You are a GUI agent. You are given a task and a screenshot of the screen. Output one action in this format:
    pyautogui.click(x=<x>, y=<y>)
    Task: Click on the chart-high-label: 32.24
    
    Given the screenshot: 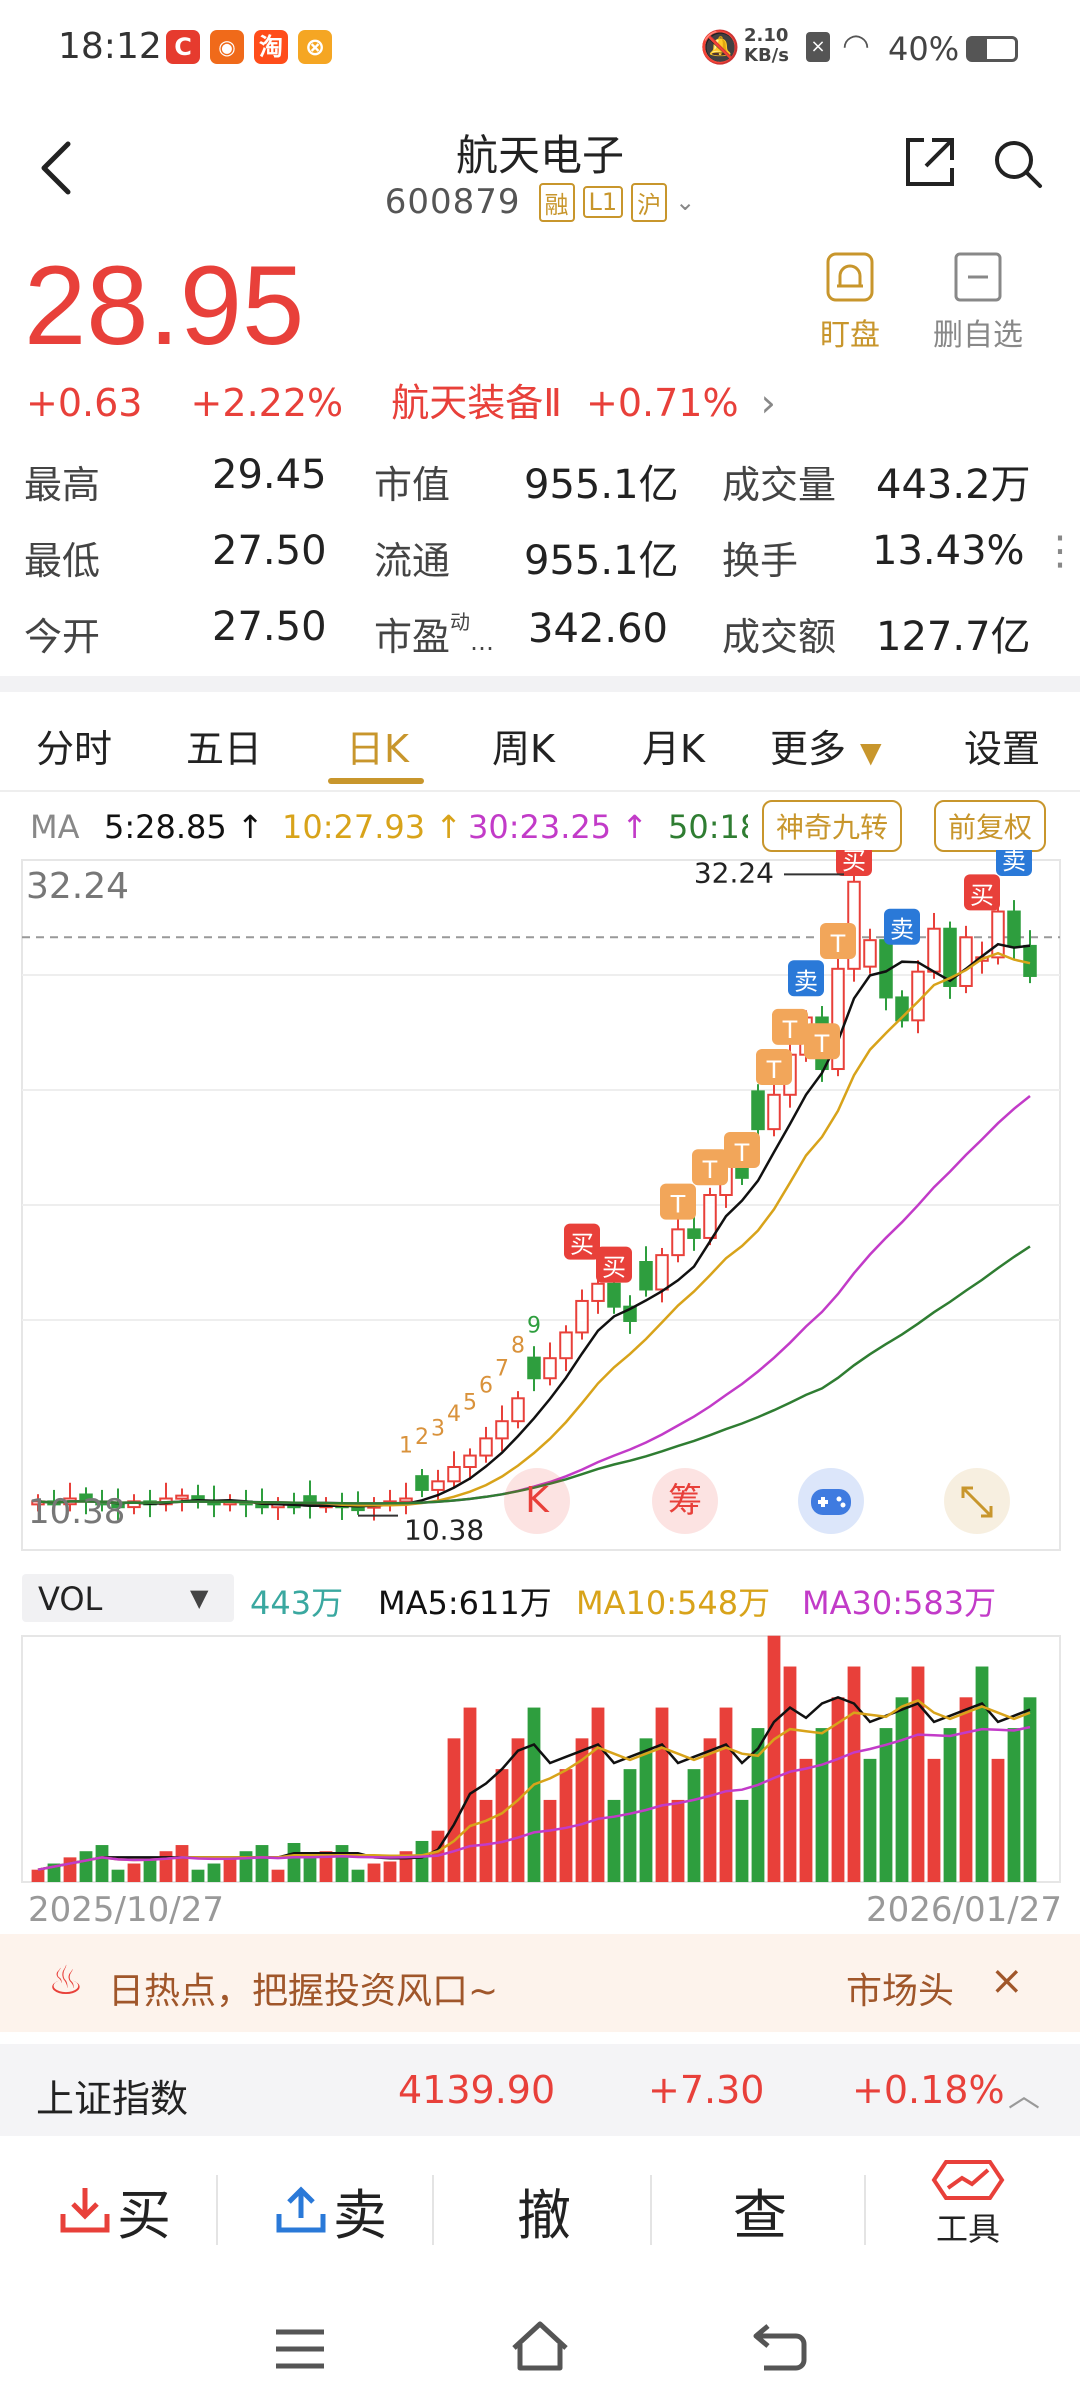 What is the action you would take?
    pyautogui.click(x=78, y=886)
    